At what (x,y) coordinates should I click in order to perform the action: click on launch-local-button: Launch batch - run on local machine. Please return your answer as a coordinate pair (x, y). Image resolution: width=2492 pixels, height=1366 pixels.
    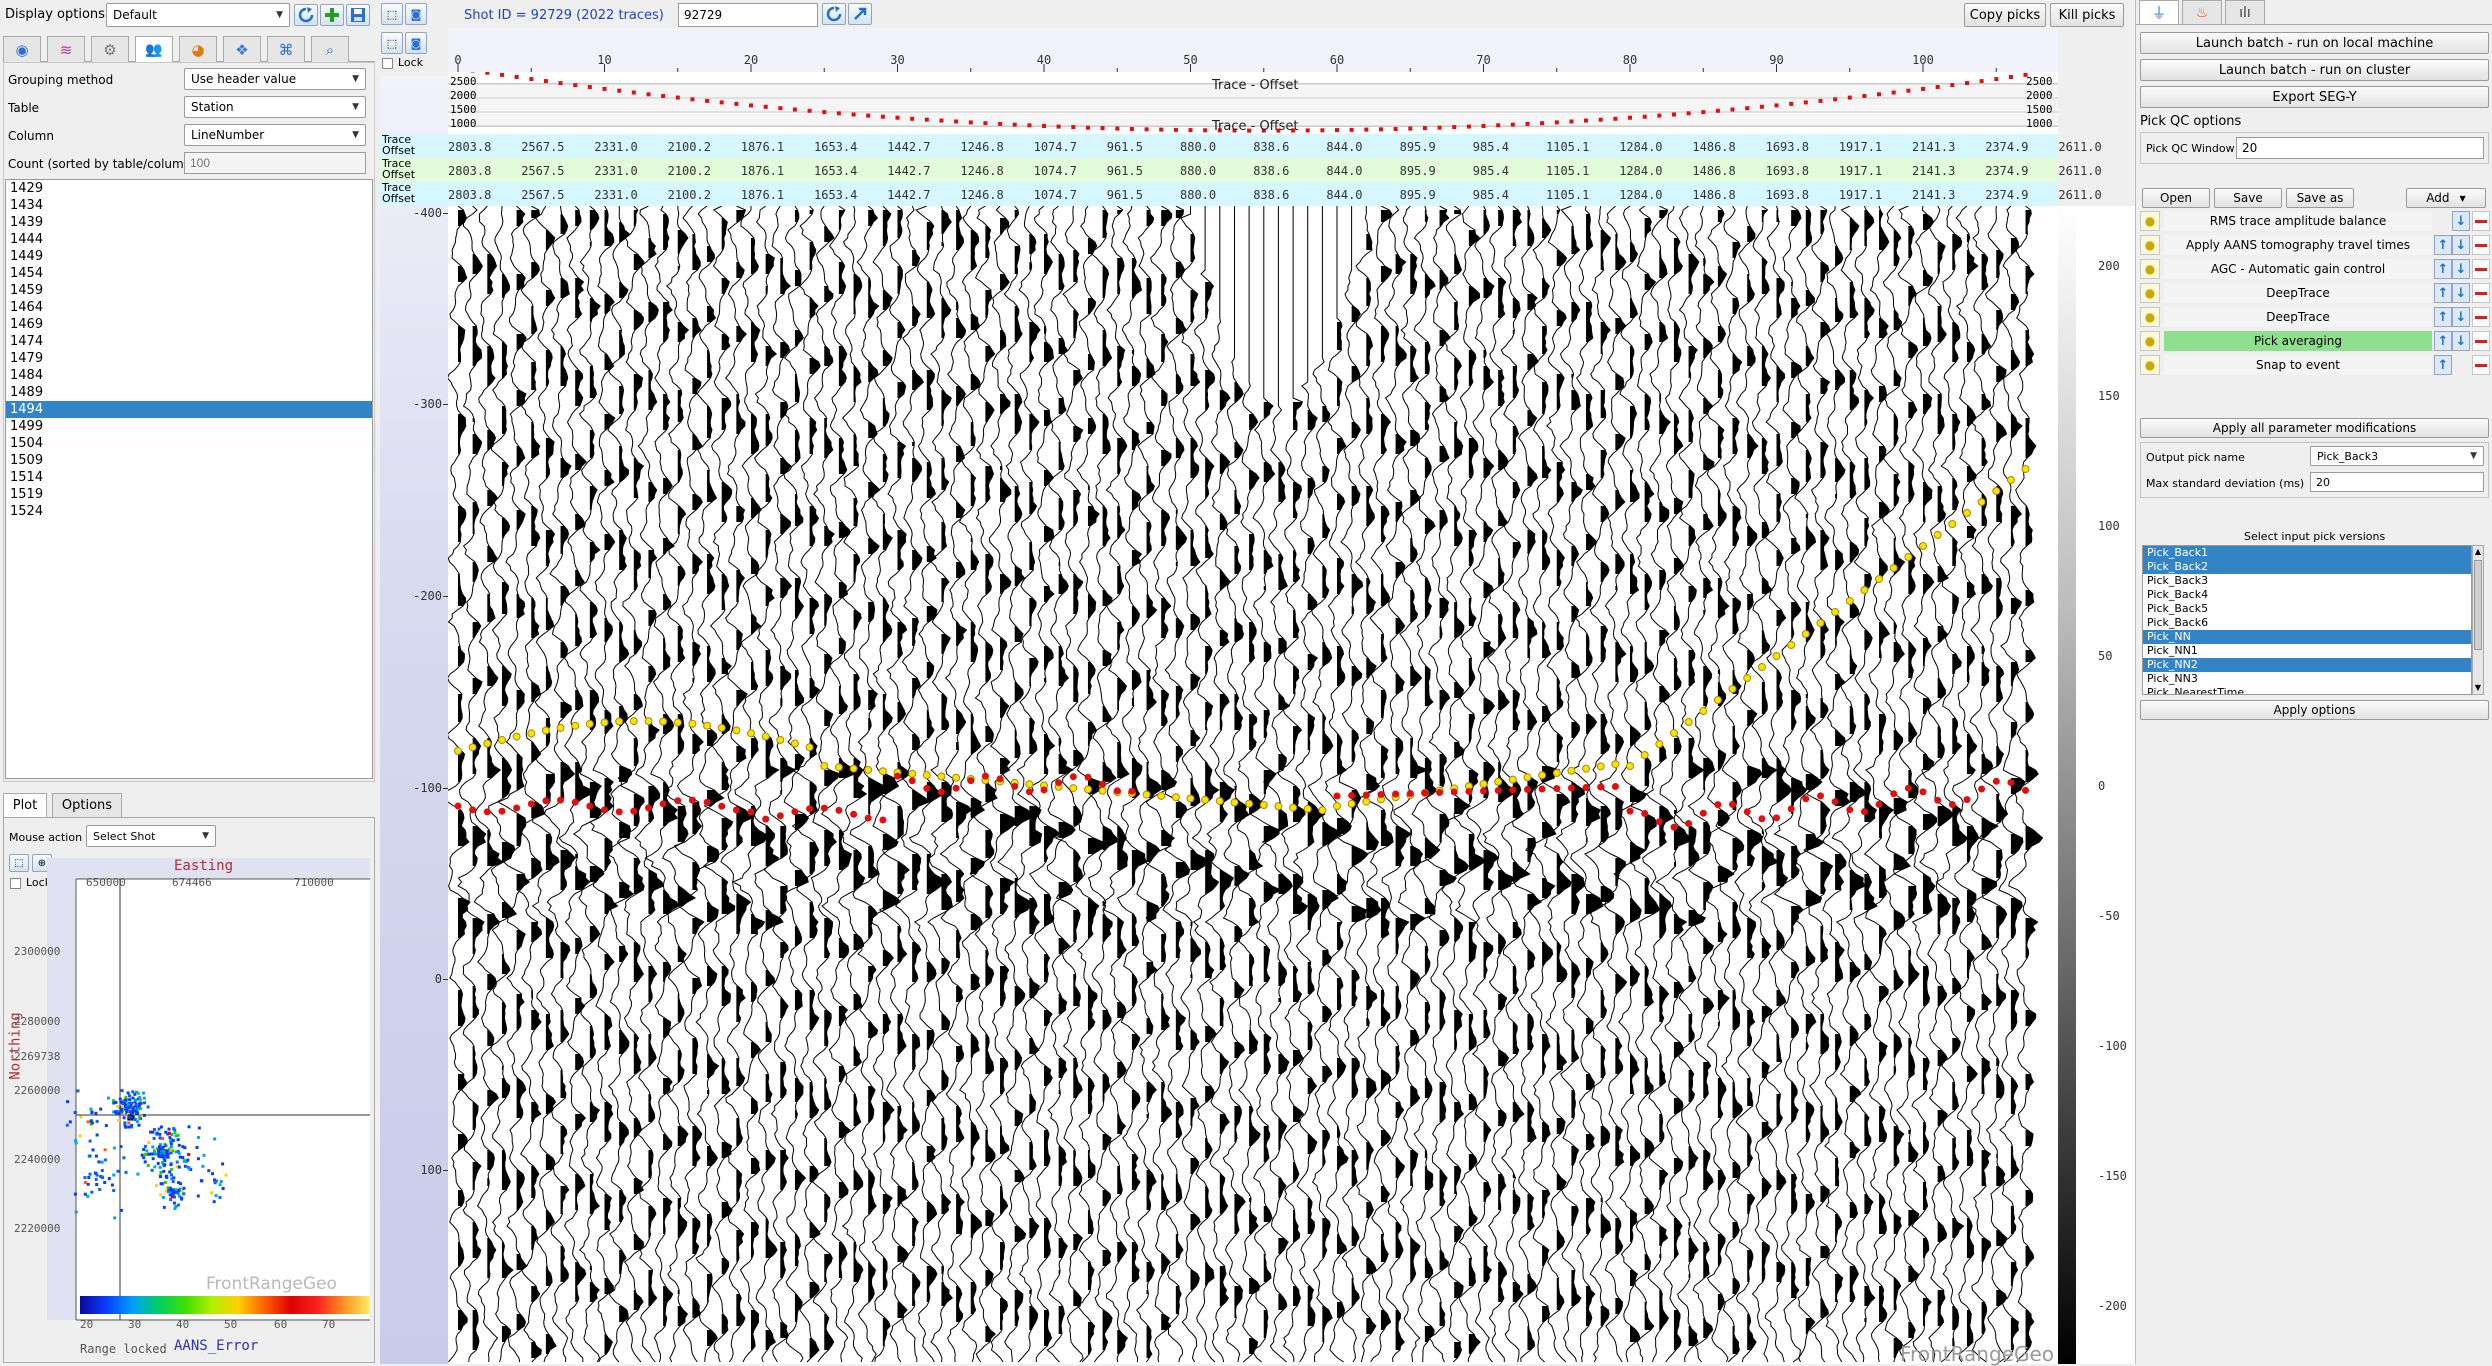
    Looking at the image, I should click on (2314, 43).